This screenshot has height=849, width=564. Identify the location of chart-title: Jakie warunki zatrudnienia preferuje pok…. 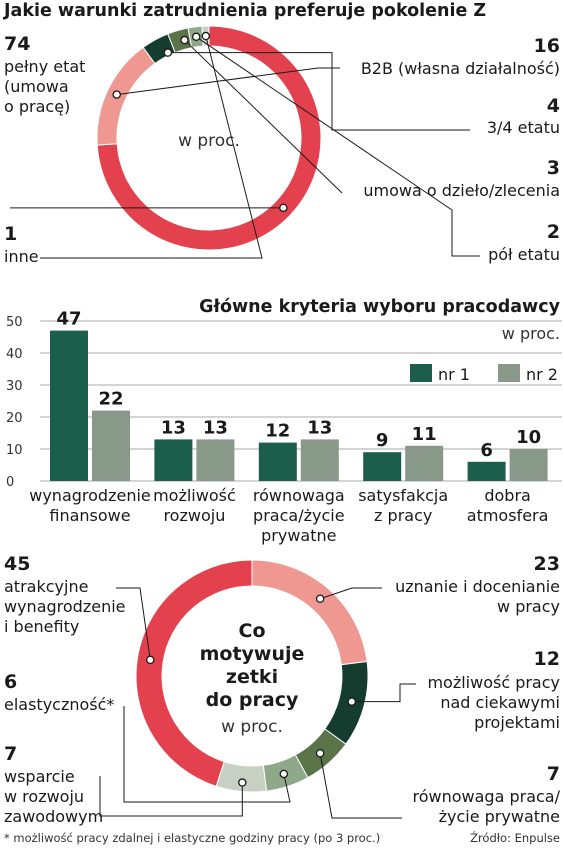
(244, 11).